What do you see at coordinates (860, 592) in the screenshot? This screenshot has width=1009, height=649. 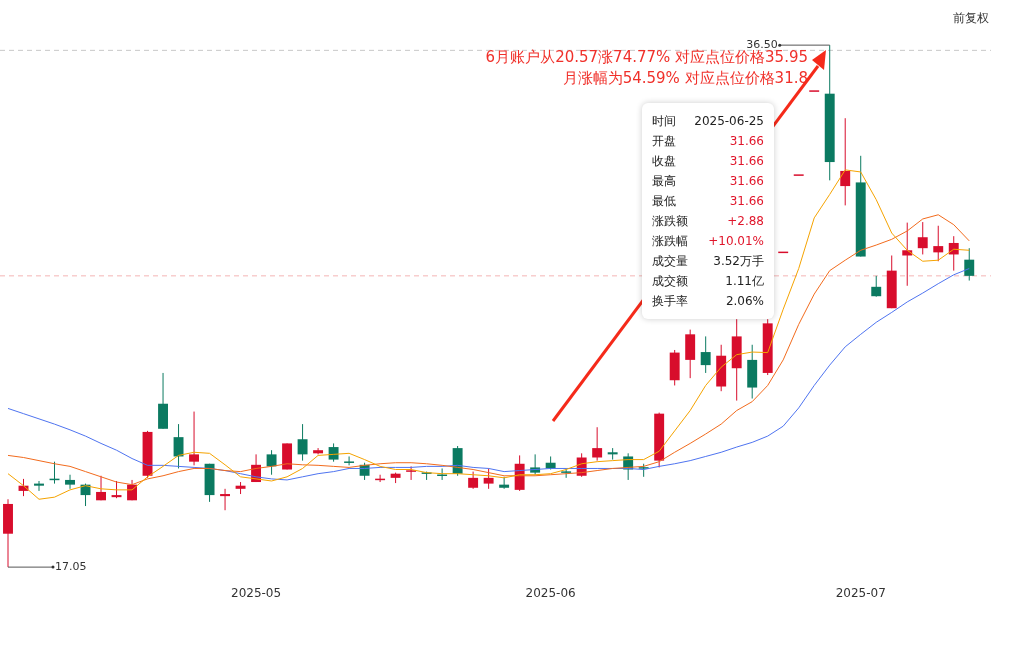 I see `x-tick-label: 2025-07` at bounding box center [860, 592].